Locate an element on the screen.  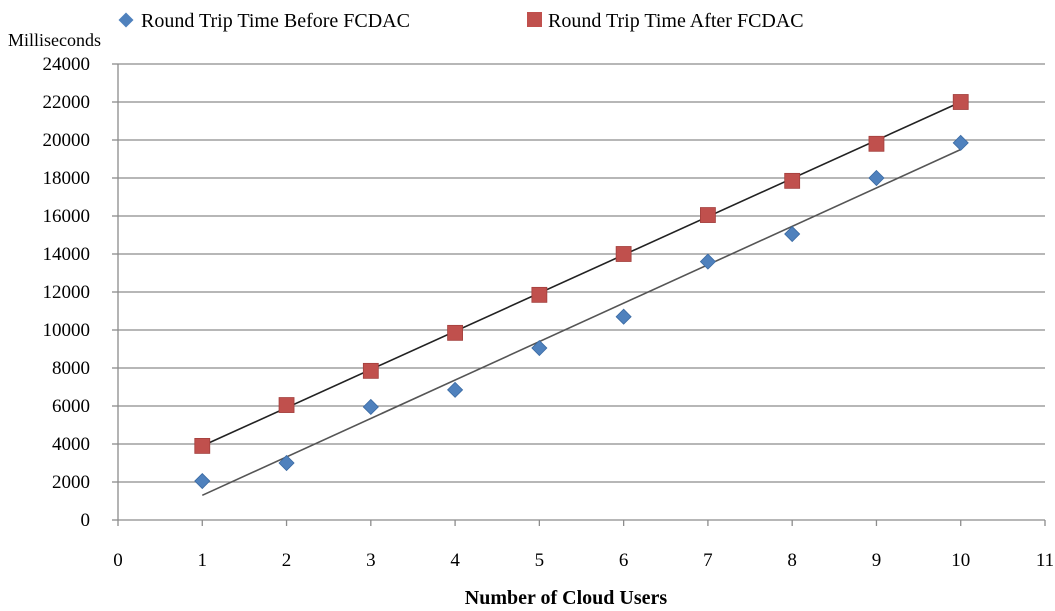
x-tick-label-7: 7 is located at coordinates (708, 560).